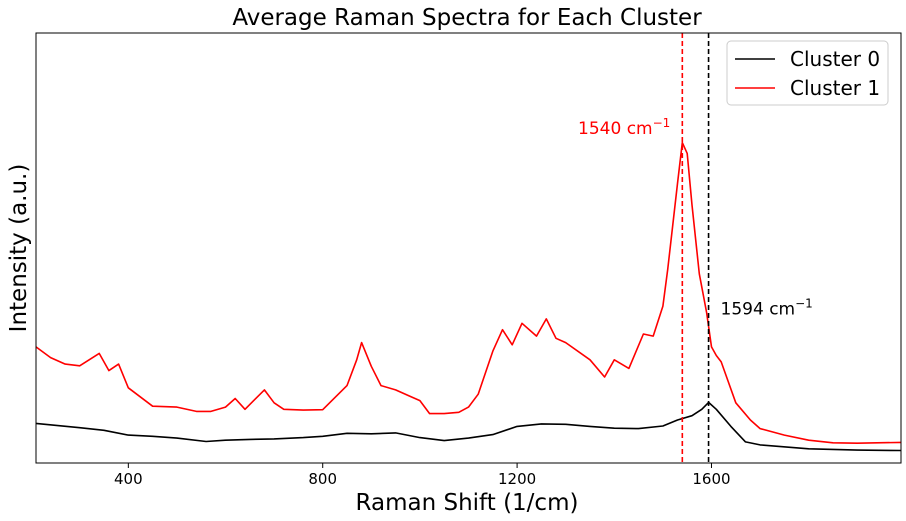  What do you see at coordinates (128, 479) in the screenshot?
I see `x-tick-label-400: 400` at bounding box center [128, 479].